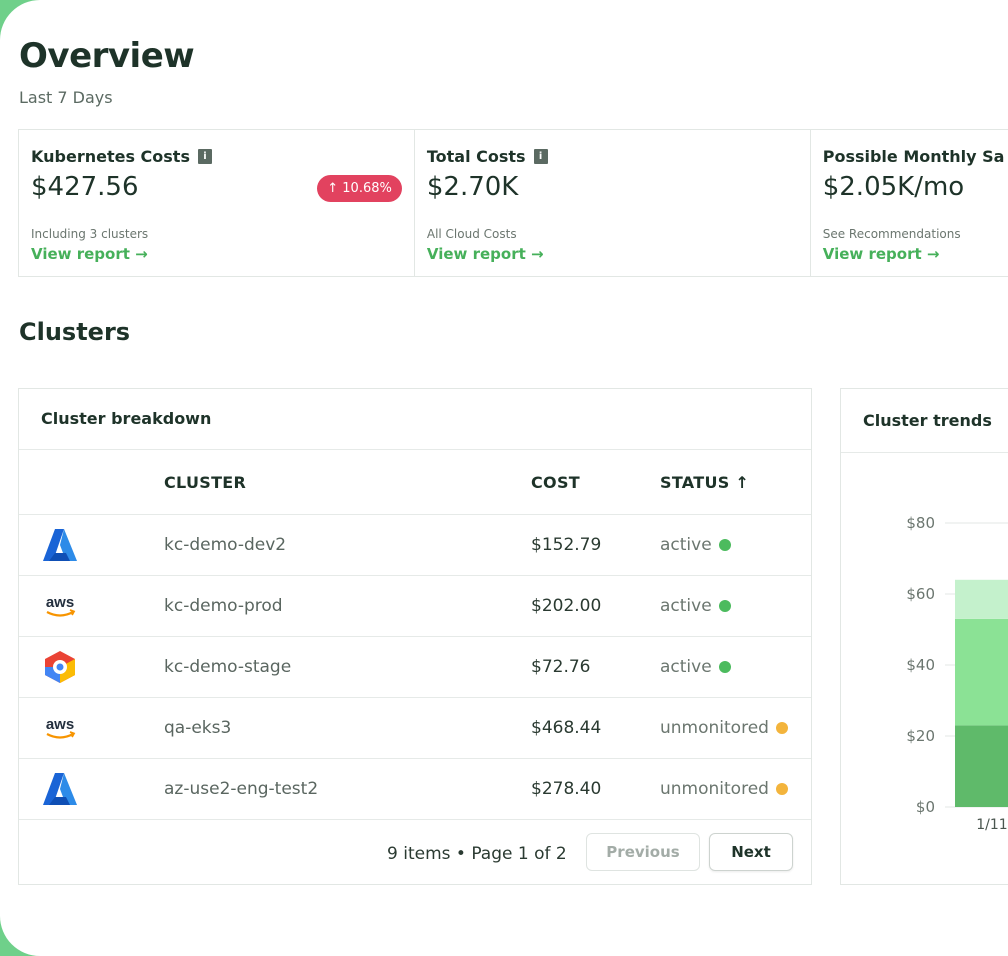 The width and height of the screenshot is (1008, 956). Describe the element at coordinates (893, 187) in the screenshot. I see `kpi-value: $2.05K/mo` at that location.